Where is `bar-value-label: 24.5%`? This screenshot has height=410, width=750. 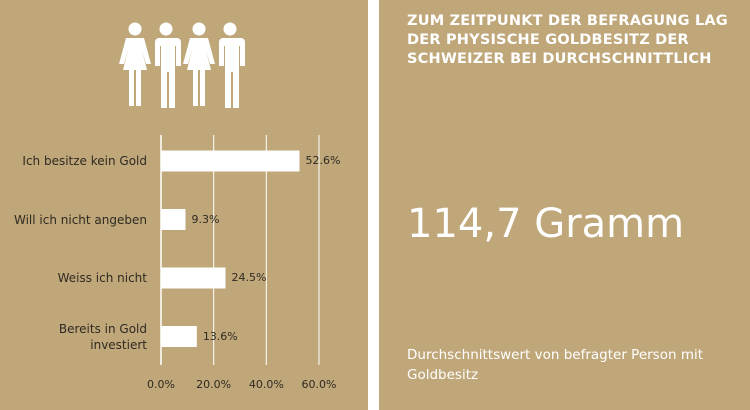
bar-value-label: 24.5% is located at coordinates (249, 277).